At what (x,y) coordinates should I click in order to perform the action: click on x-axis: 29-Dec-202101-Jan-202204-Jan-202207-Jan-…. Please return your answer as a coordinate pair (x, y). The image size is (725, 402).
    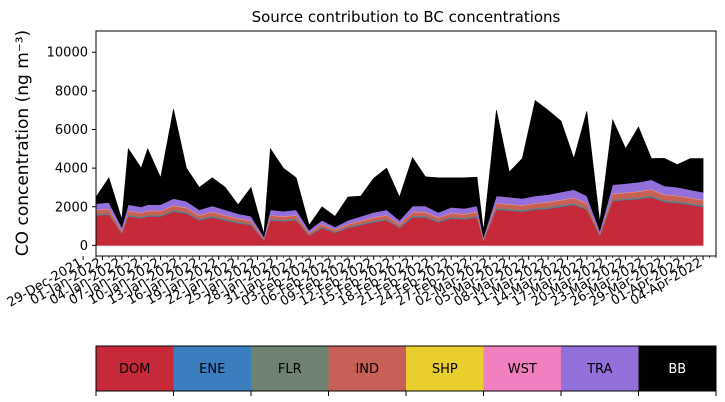
    Looking at the image, I should click on (361, 283).